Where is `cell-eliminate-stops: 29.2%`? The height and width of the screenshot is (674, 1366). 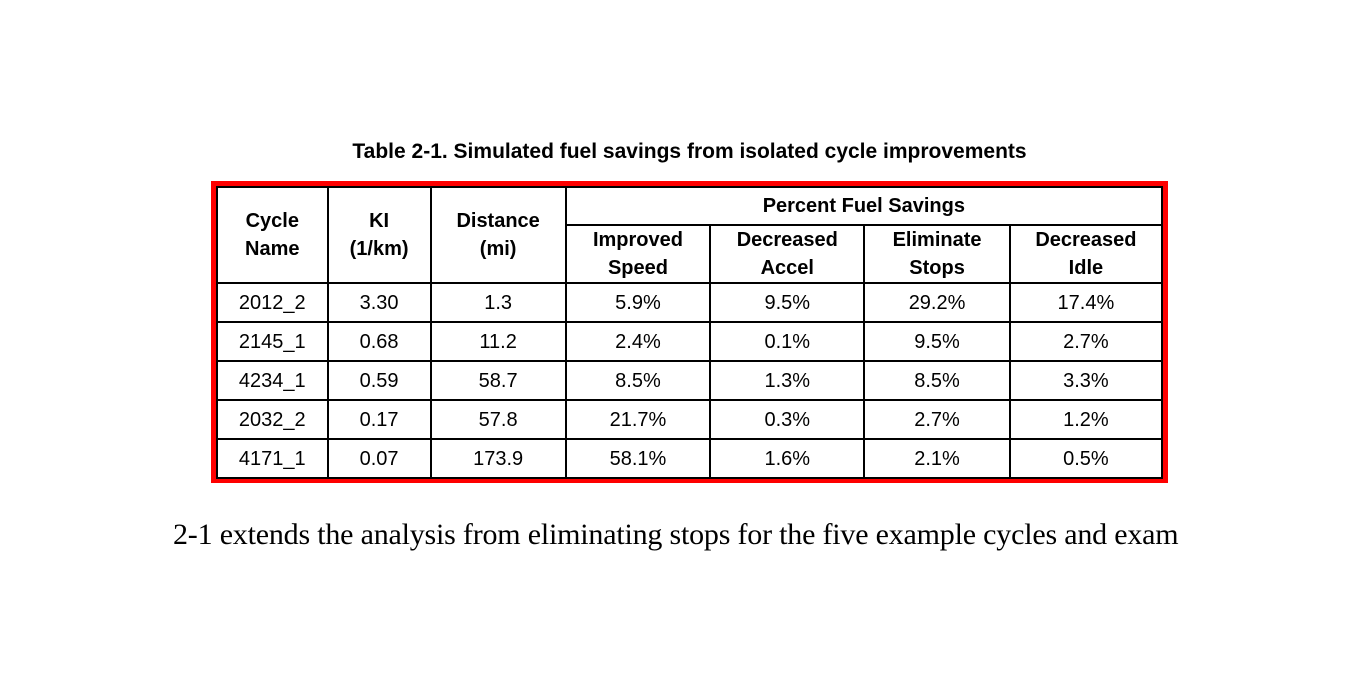
cell-eliminate-stops: 29.2% is located at coordinates (937, 302).